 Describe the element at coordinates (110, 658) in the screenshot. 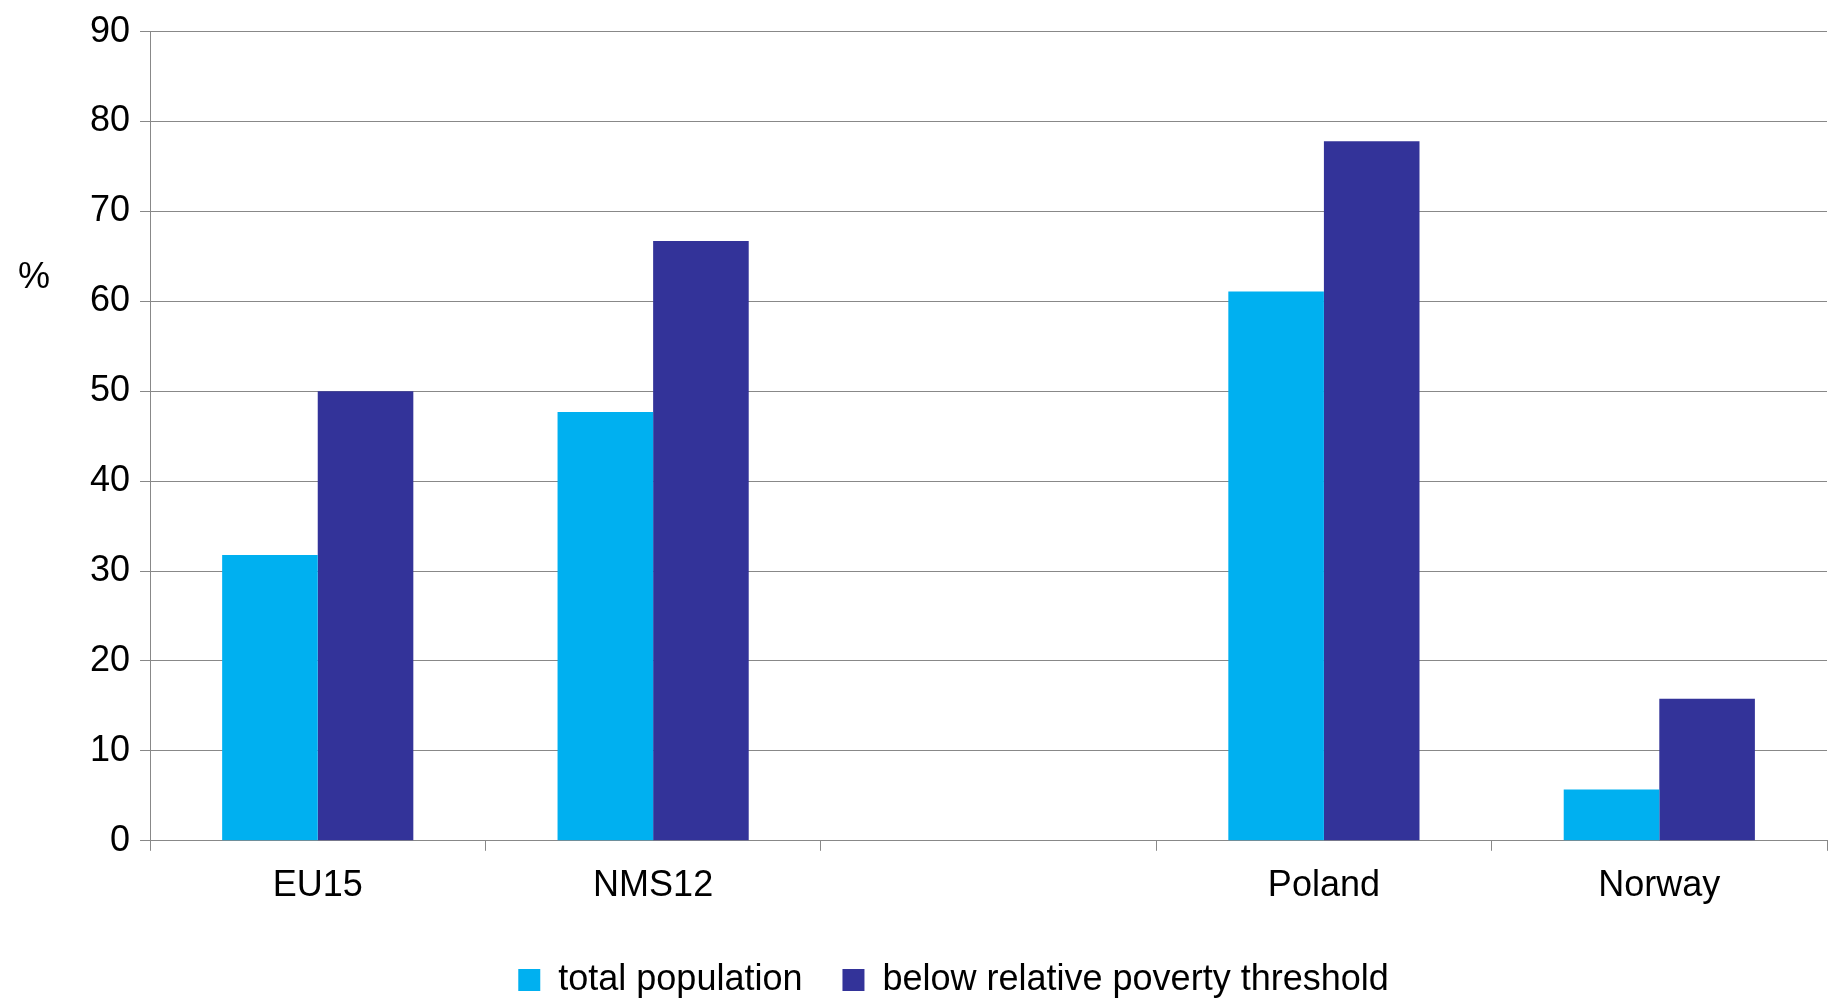

I see `y-tick-label: 20` at that location.